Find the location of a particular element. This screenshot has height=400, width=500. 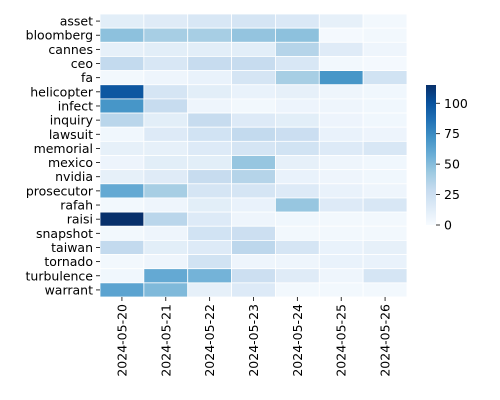

y-tick-label: warrant is located at coordinates (69, 289).